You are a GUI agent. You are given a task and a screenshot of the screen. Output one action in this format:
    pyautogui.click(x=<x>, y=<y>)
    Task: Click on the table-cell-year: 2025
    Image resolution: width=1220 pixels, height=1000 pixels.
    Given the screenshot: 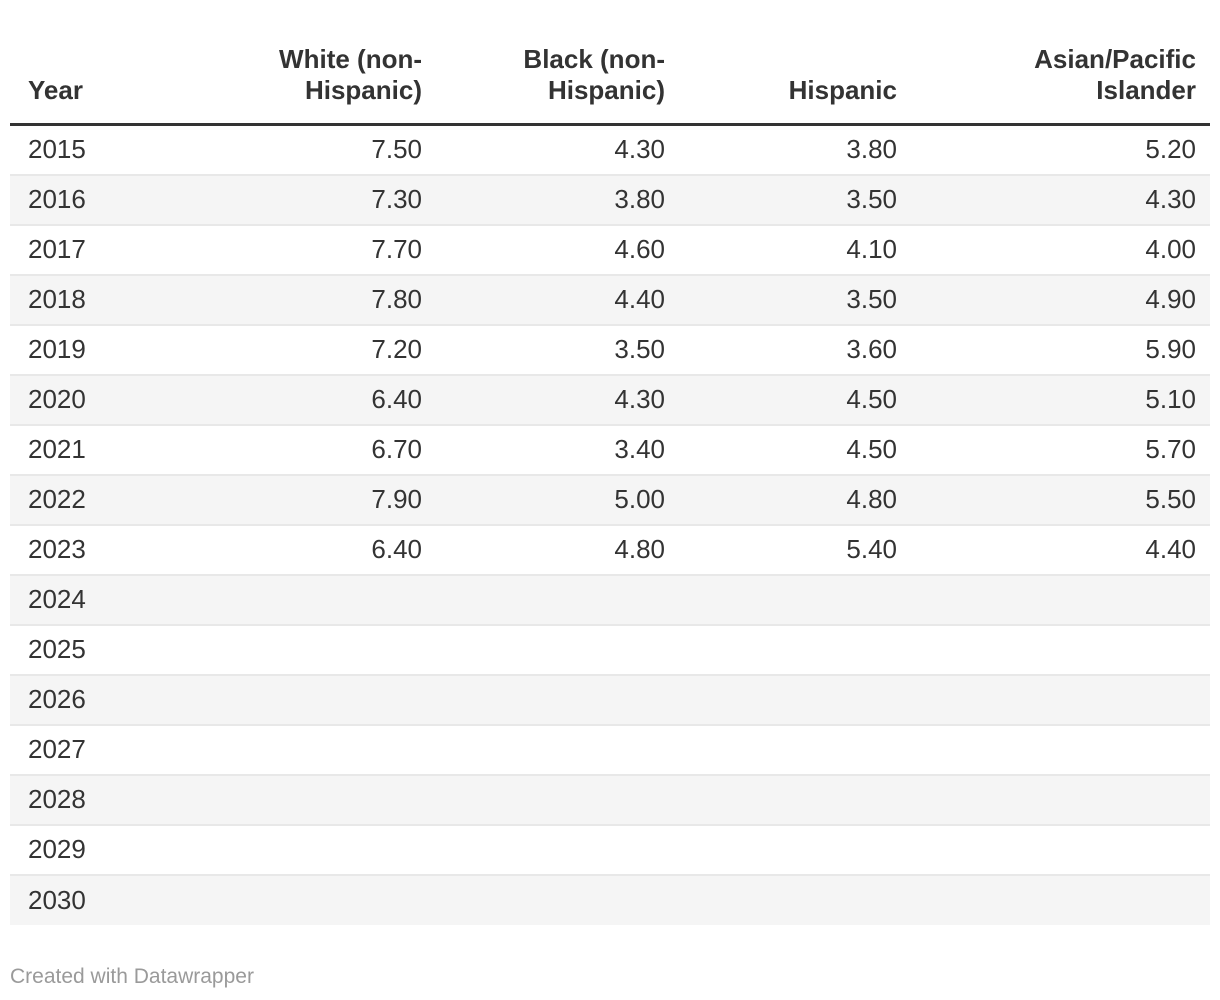 What is the action you would take?
    pyautogui.click(x=95, y=649)
    